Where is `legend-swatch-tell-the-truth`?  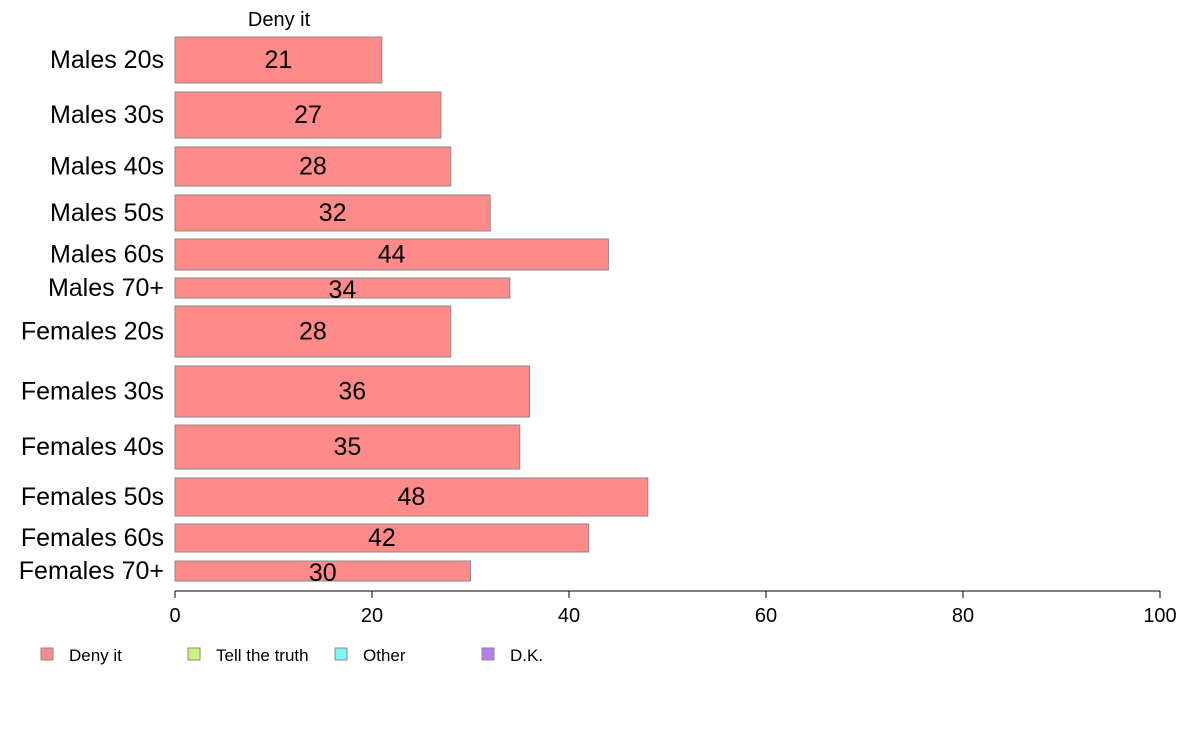 legend-swatch-tell-the-truth is located at coordinates (194, 654).